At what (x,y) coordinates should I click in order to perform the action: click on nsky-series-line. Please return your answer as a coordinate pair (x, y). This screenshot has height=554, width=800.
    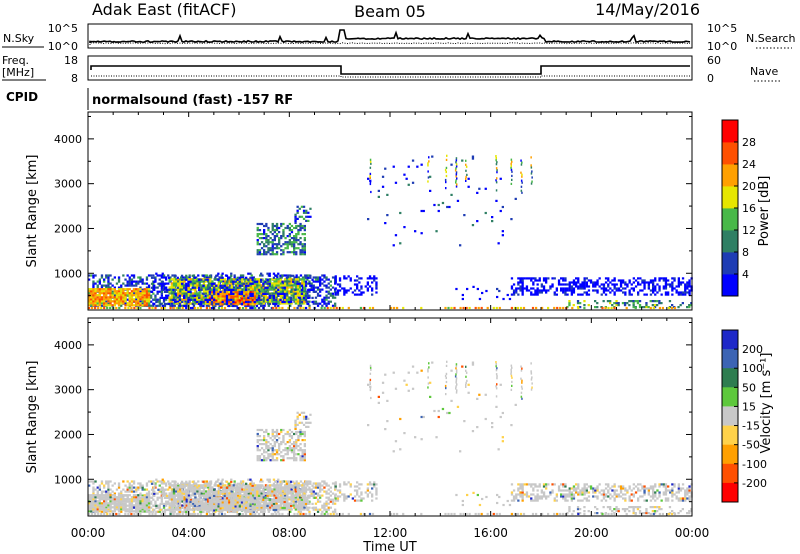
    Looking at the image, I should click on (390, 36).